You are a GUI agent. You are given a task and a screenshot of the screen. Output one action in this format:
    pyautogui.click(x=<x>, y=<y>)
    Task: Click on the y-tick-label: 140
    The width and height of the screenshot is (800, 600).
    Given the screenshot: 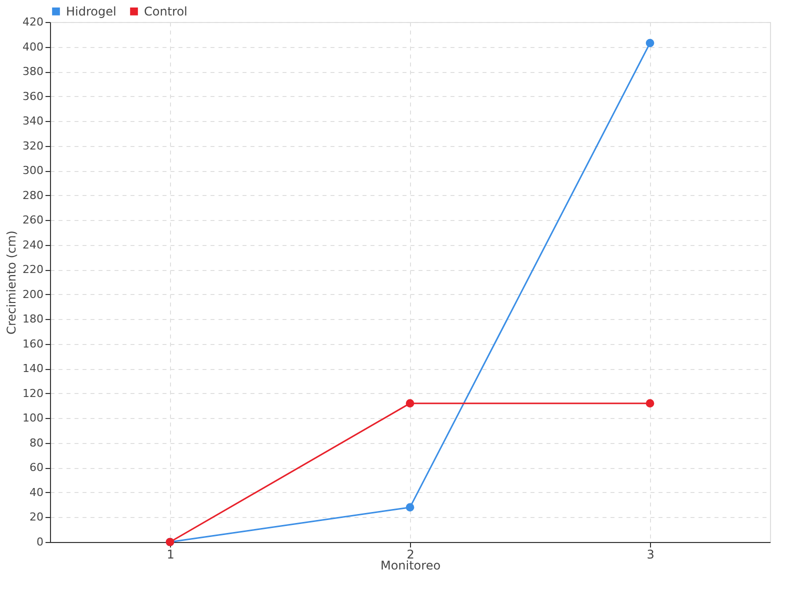 What is the action you would take?
    pyautogui.click(x=33, y=369)
    